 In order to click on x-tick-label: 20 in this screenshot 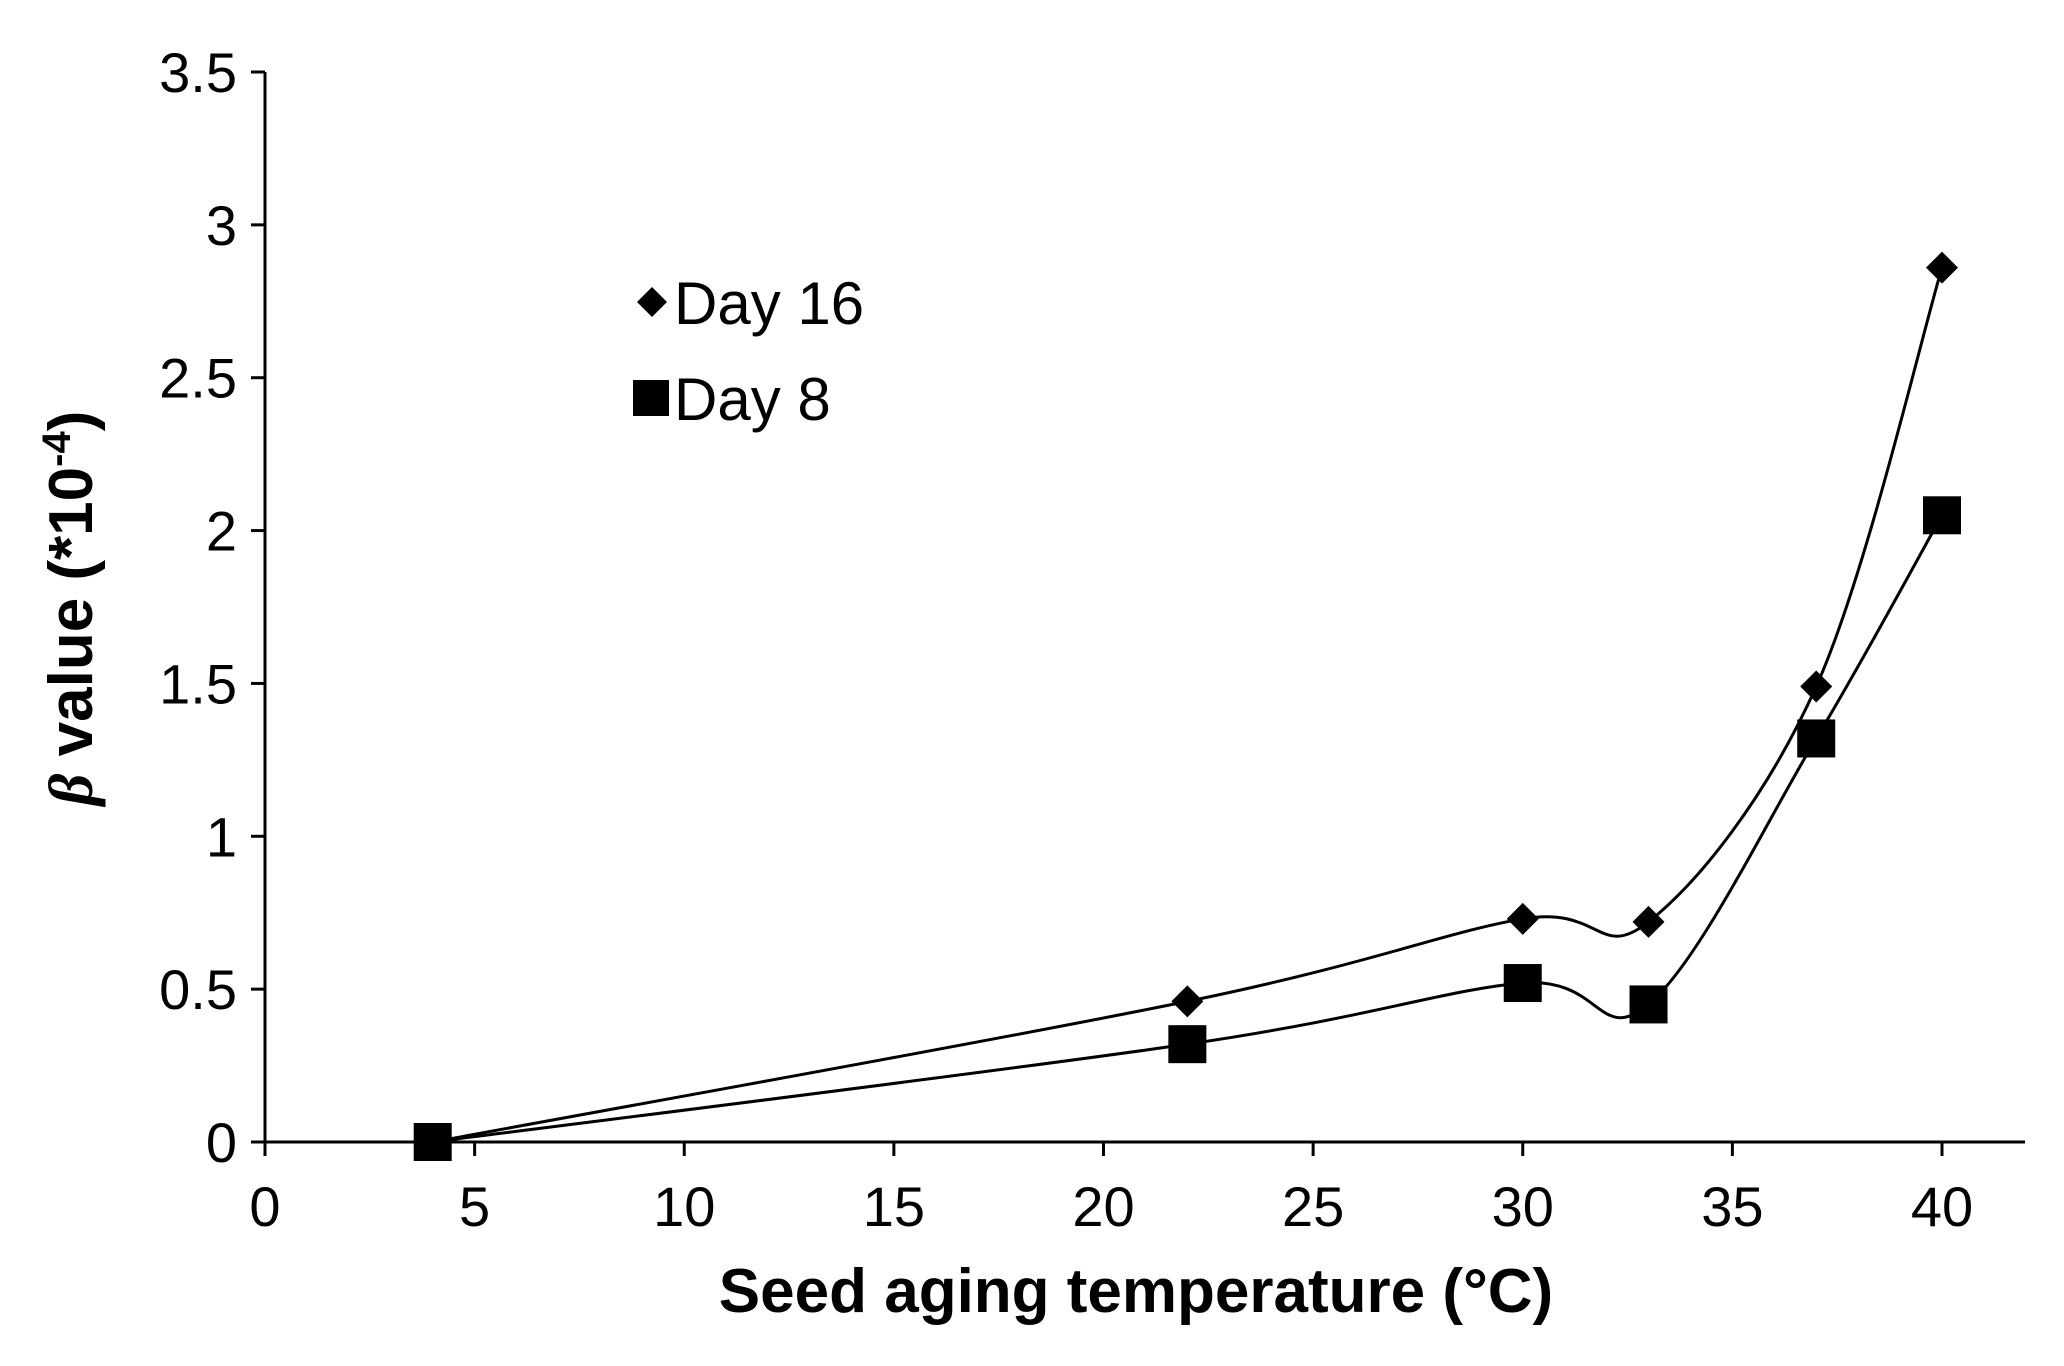, I will do `click(1103, 1206)`.